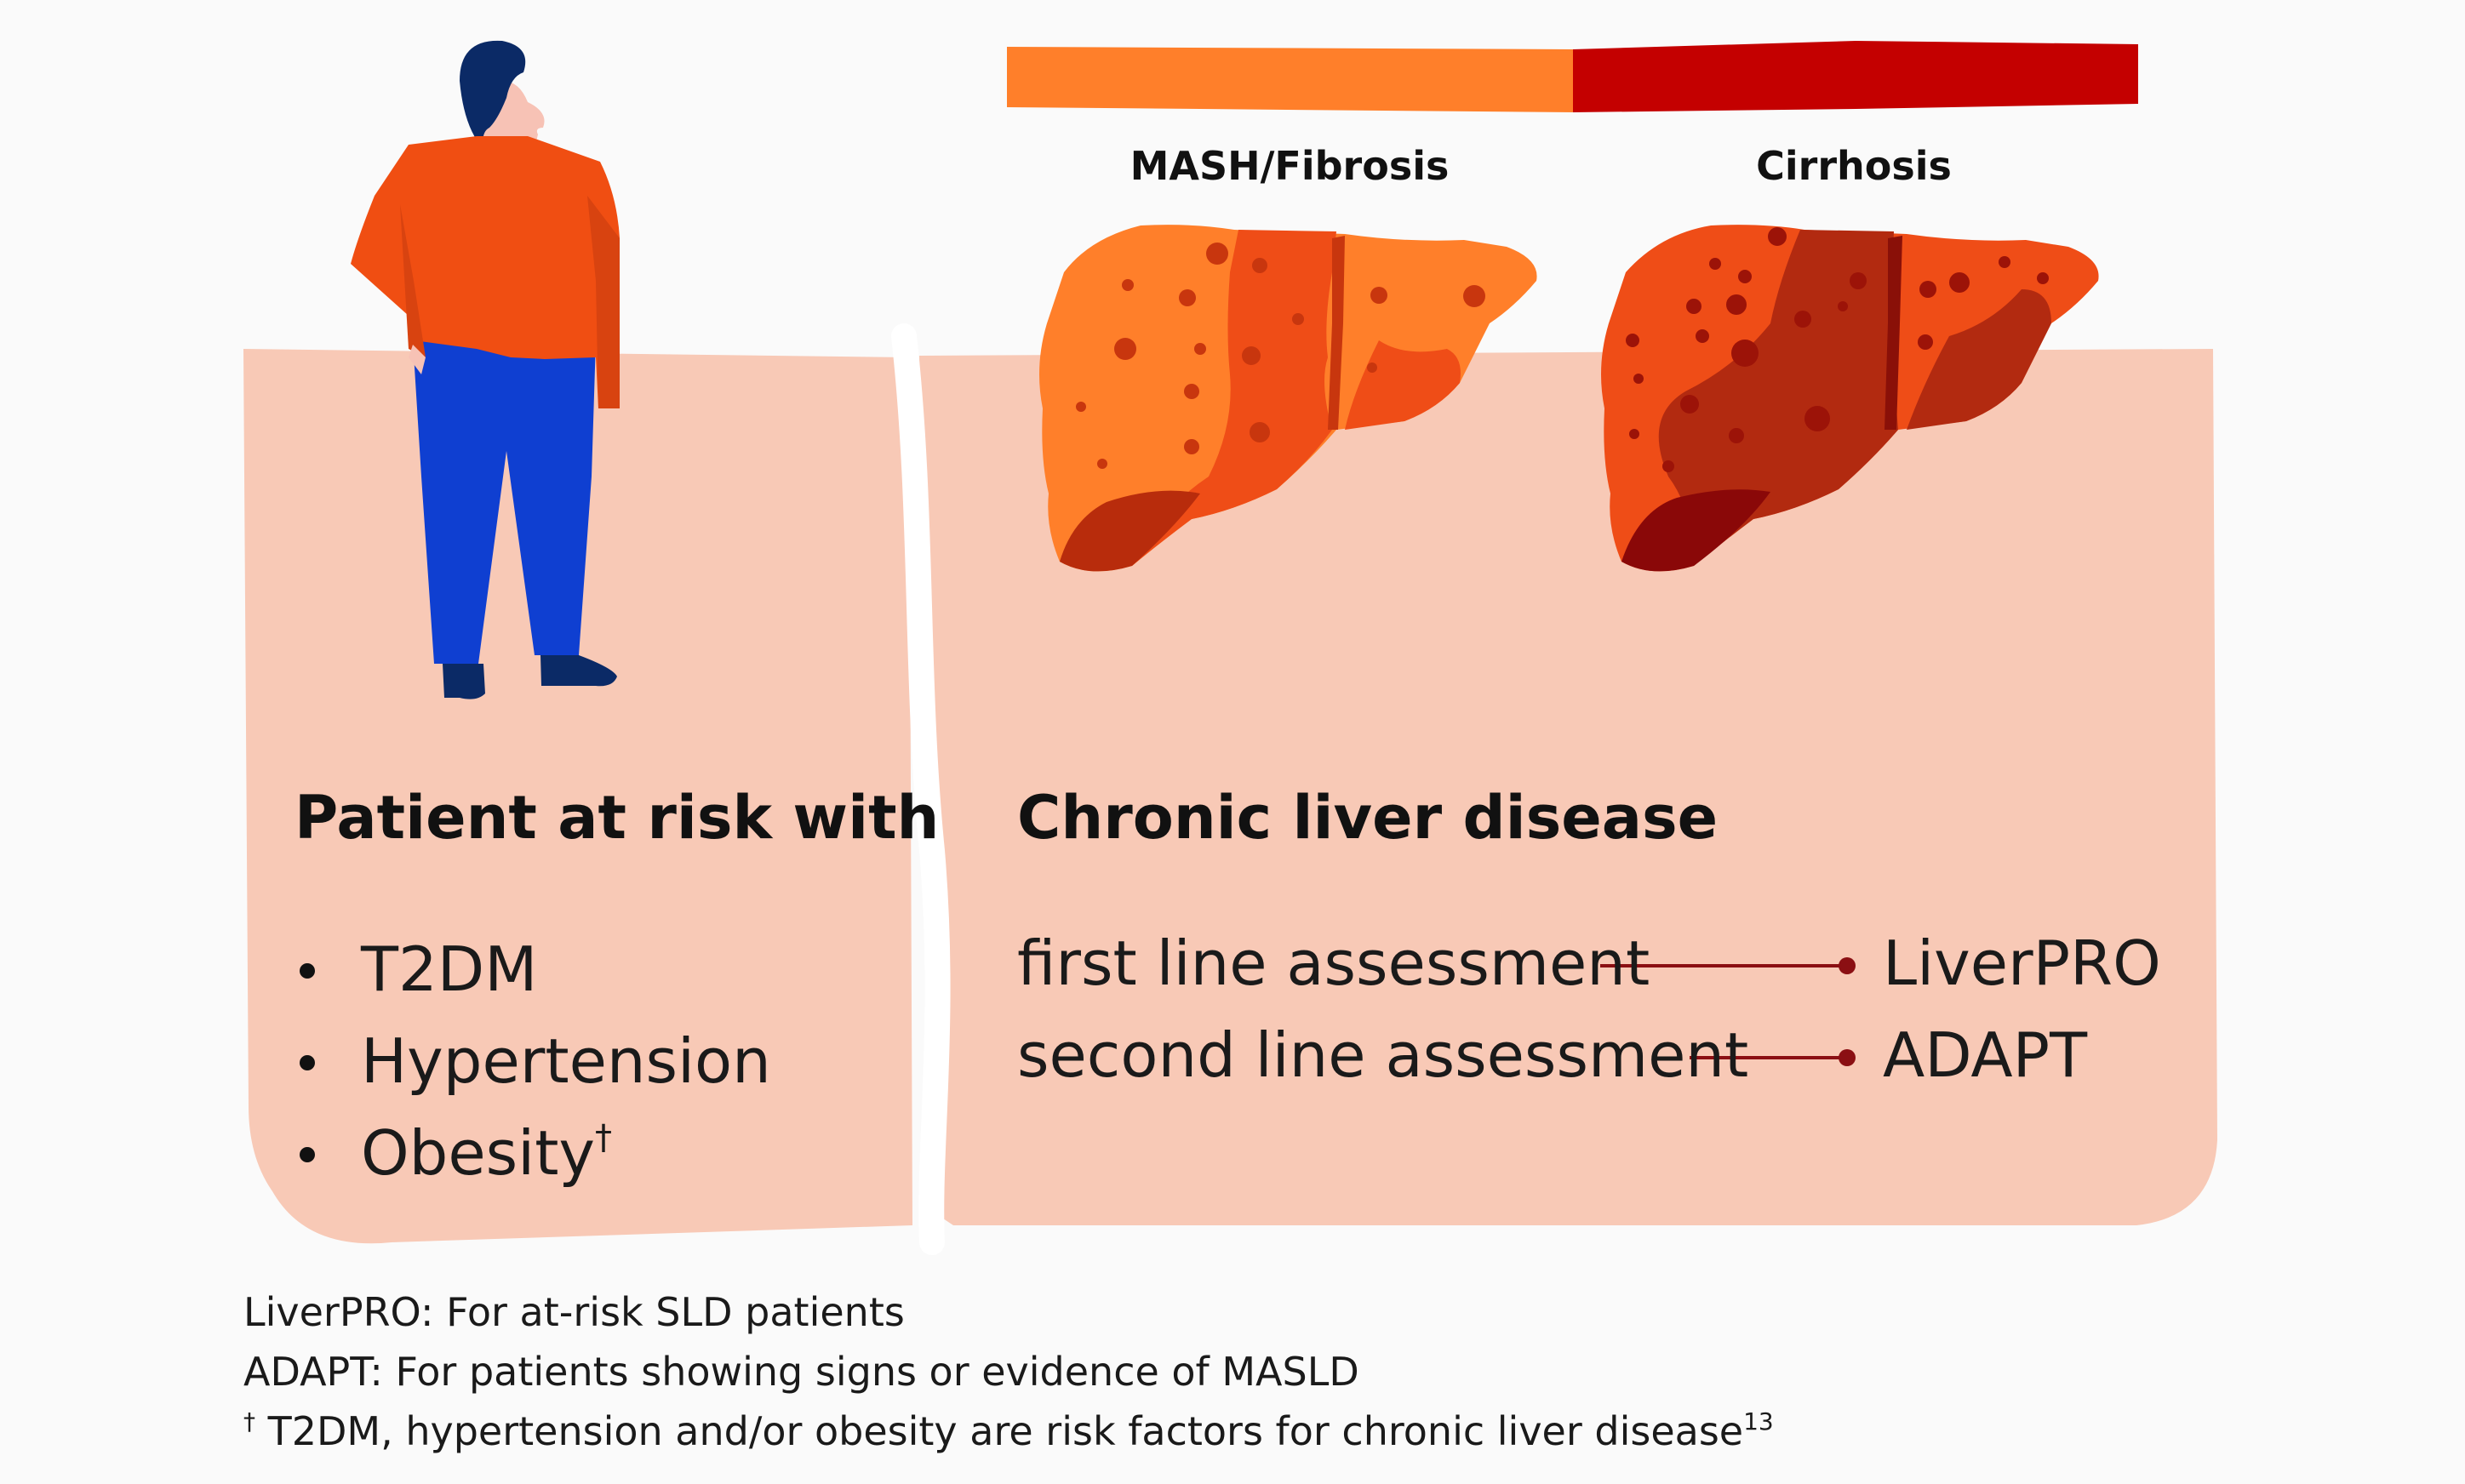  I want to click on list-item: Hypertension, so click(532, 1061).